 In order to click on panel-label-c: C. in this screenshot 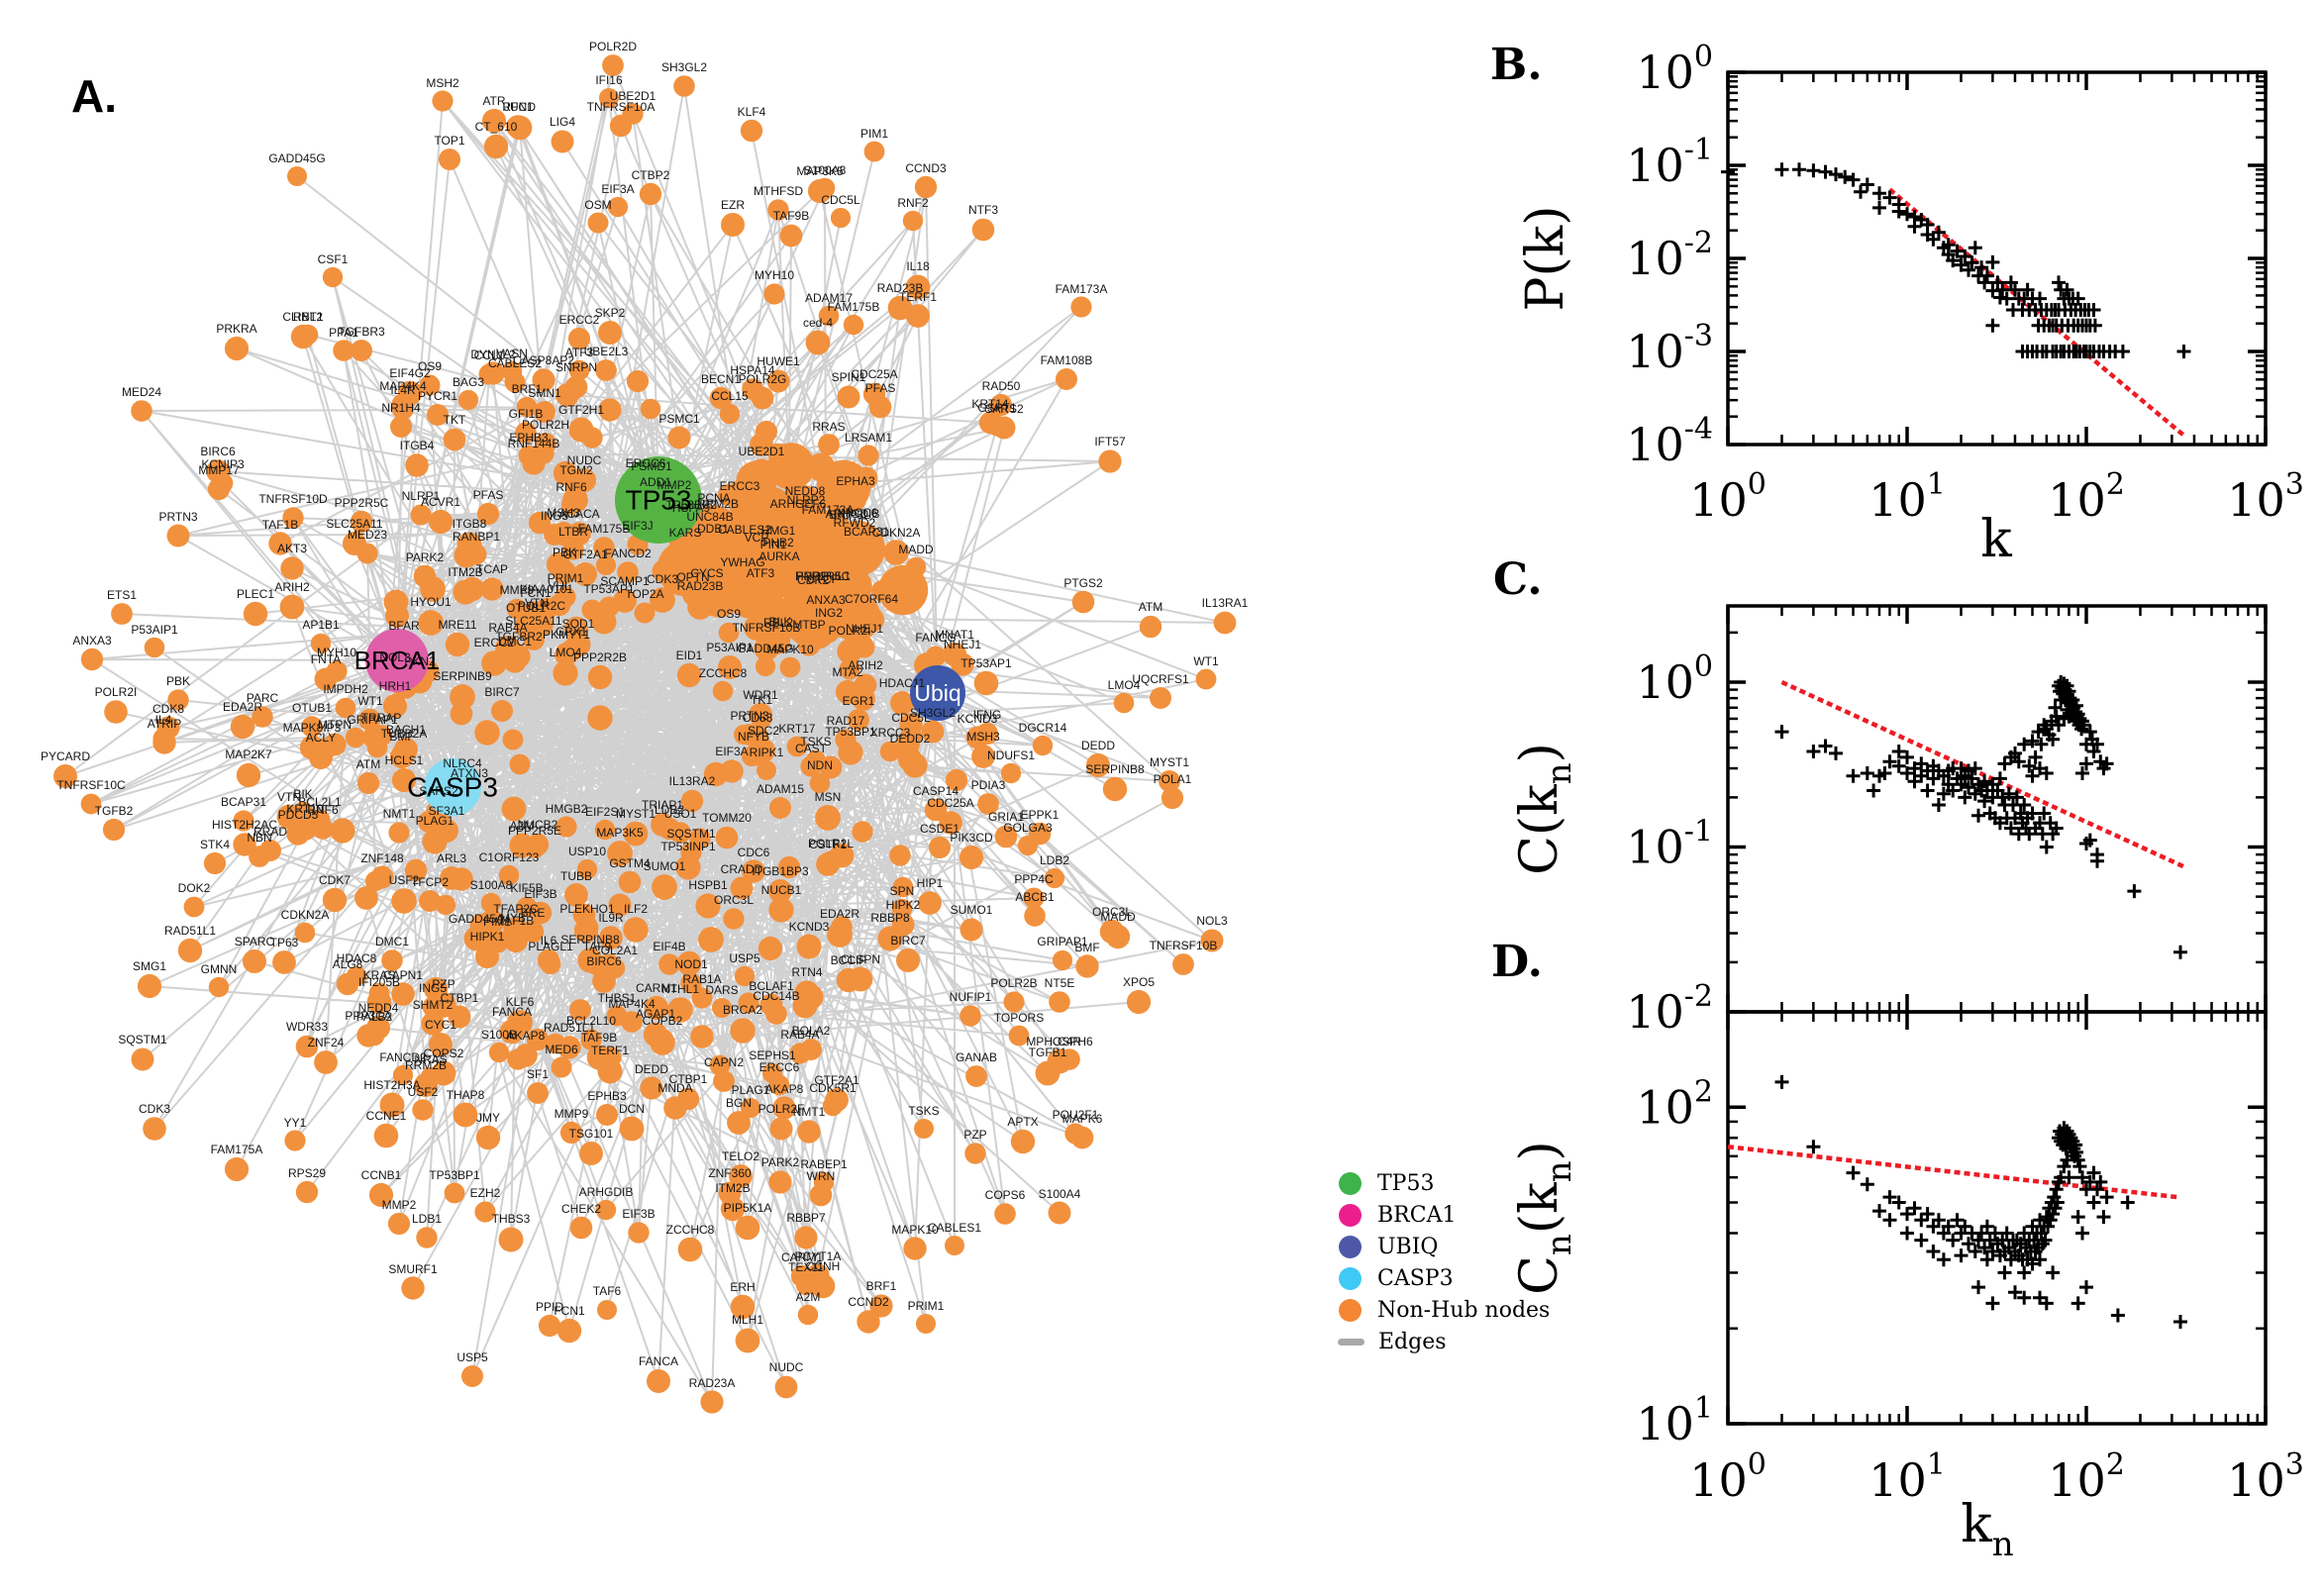, I will do `click(1518, 579)`.